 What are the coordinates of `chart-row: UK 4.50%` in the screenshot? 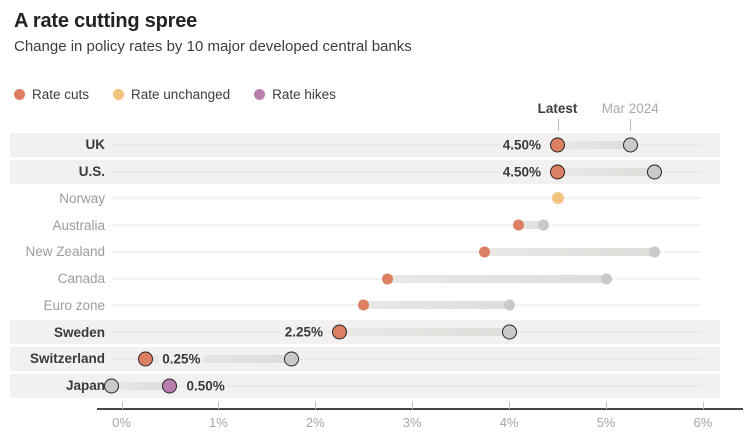 It's located at (374, 145).